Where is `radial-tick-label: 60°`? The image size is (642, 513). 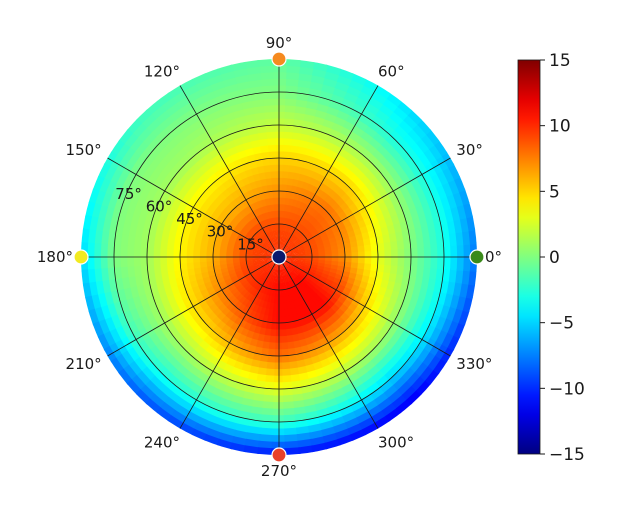
radial-tick-label: 60° is located at coordinates (159, 207).